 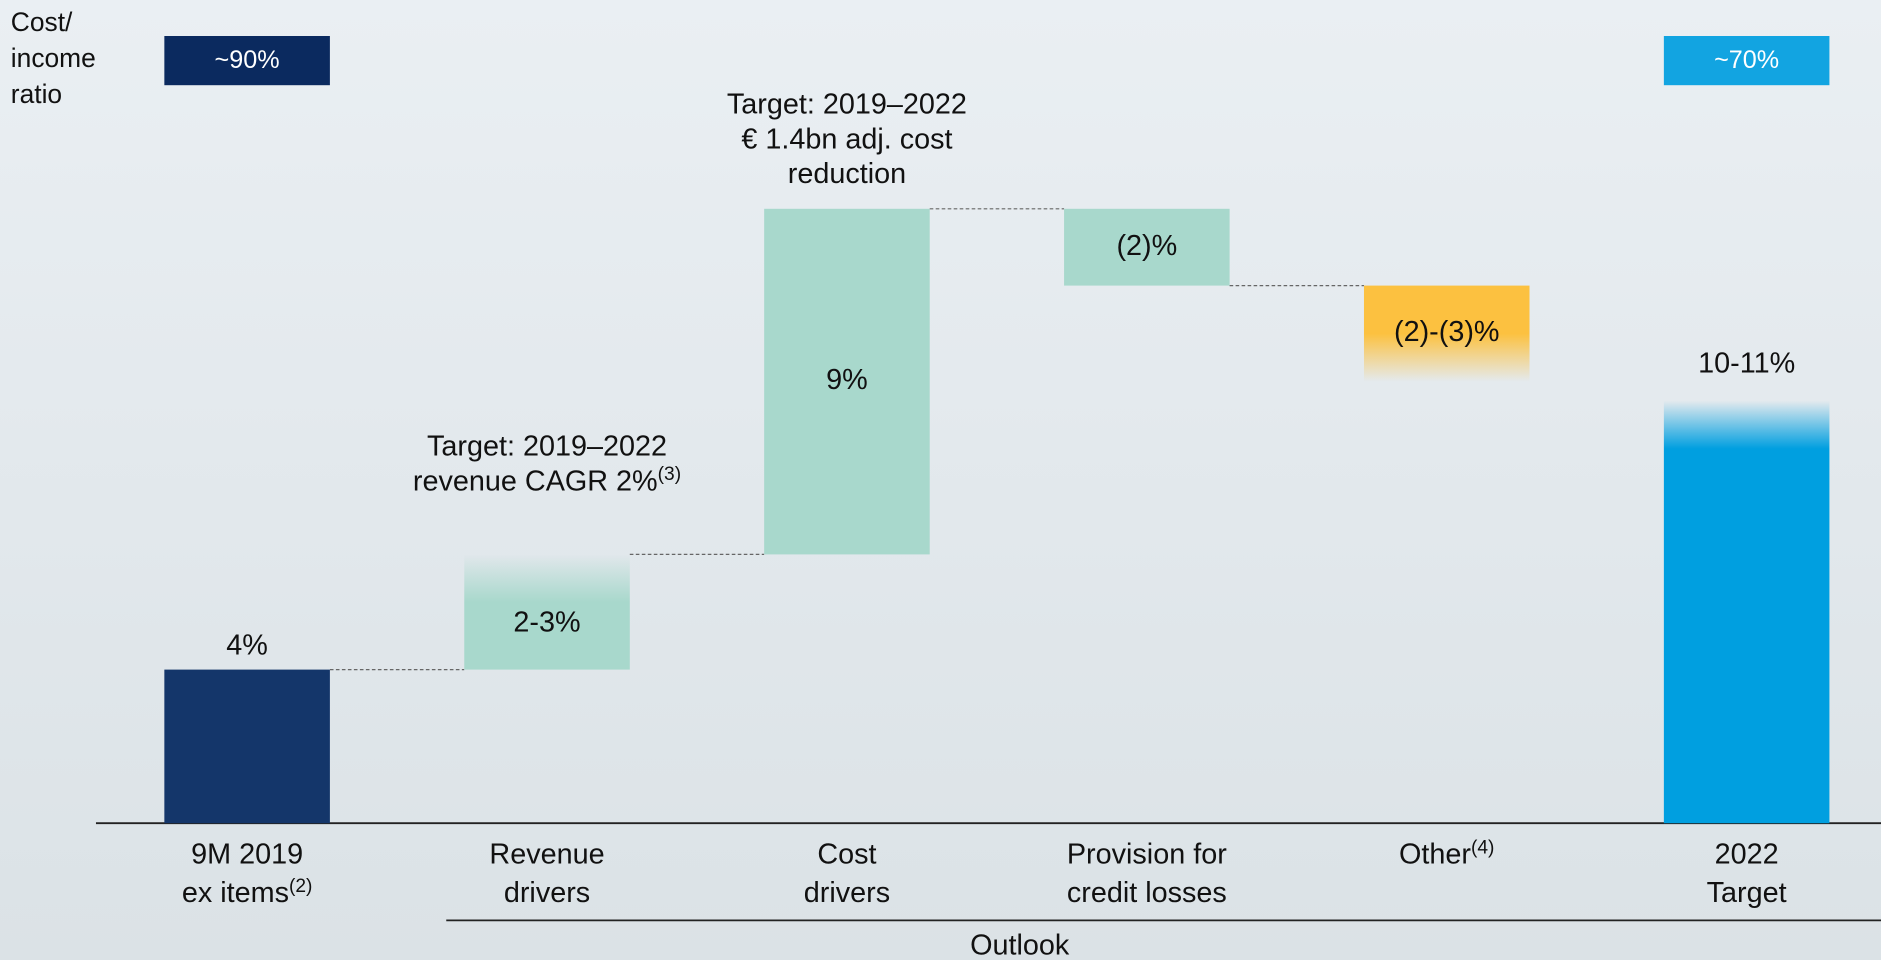 What do you see at coordinates (1147, 893) in the screenshot?
I see `category-line: credit losses` at bounding box center [1147, 893].